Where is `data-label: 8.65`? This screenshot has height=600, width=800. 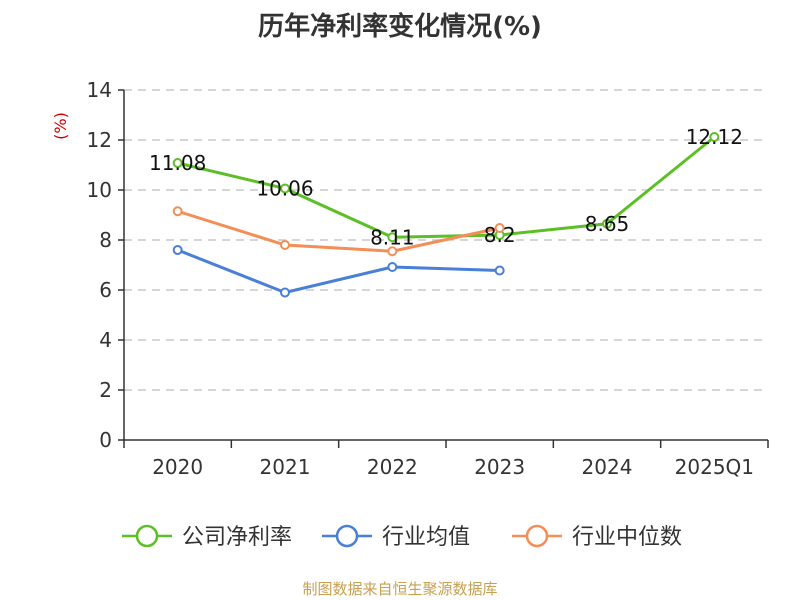
data-label: 8.65 is located at coordinates (607, 224).